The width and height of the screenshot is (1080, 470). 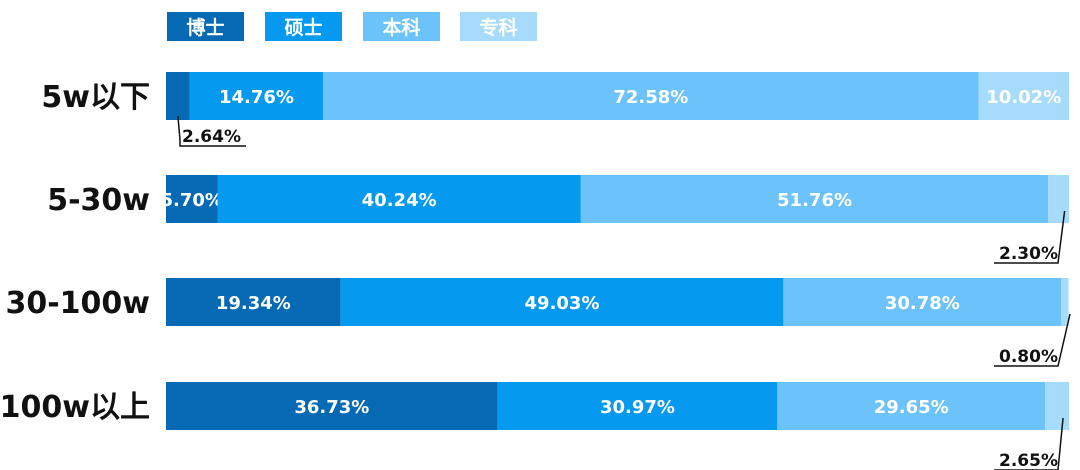 What do you see at coordinates (401, 26) in the screenshot?
I see `legend-item-bachelor: 本科` at bounding box center [401, 26].